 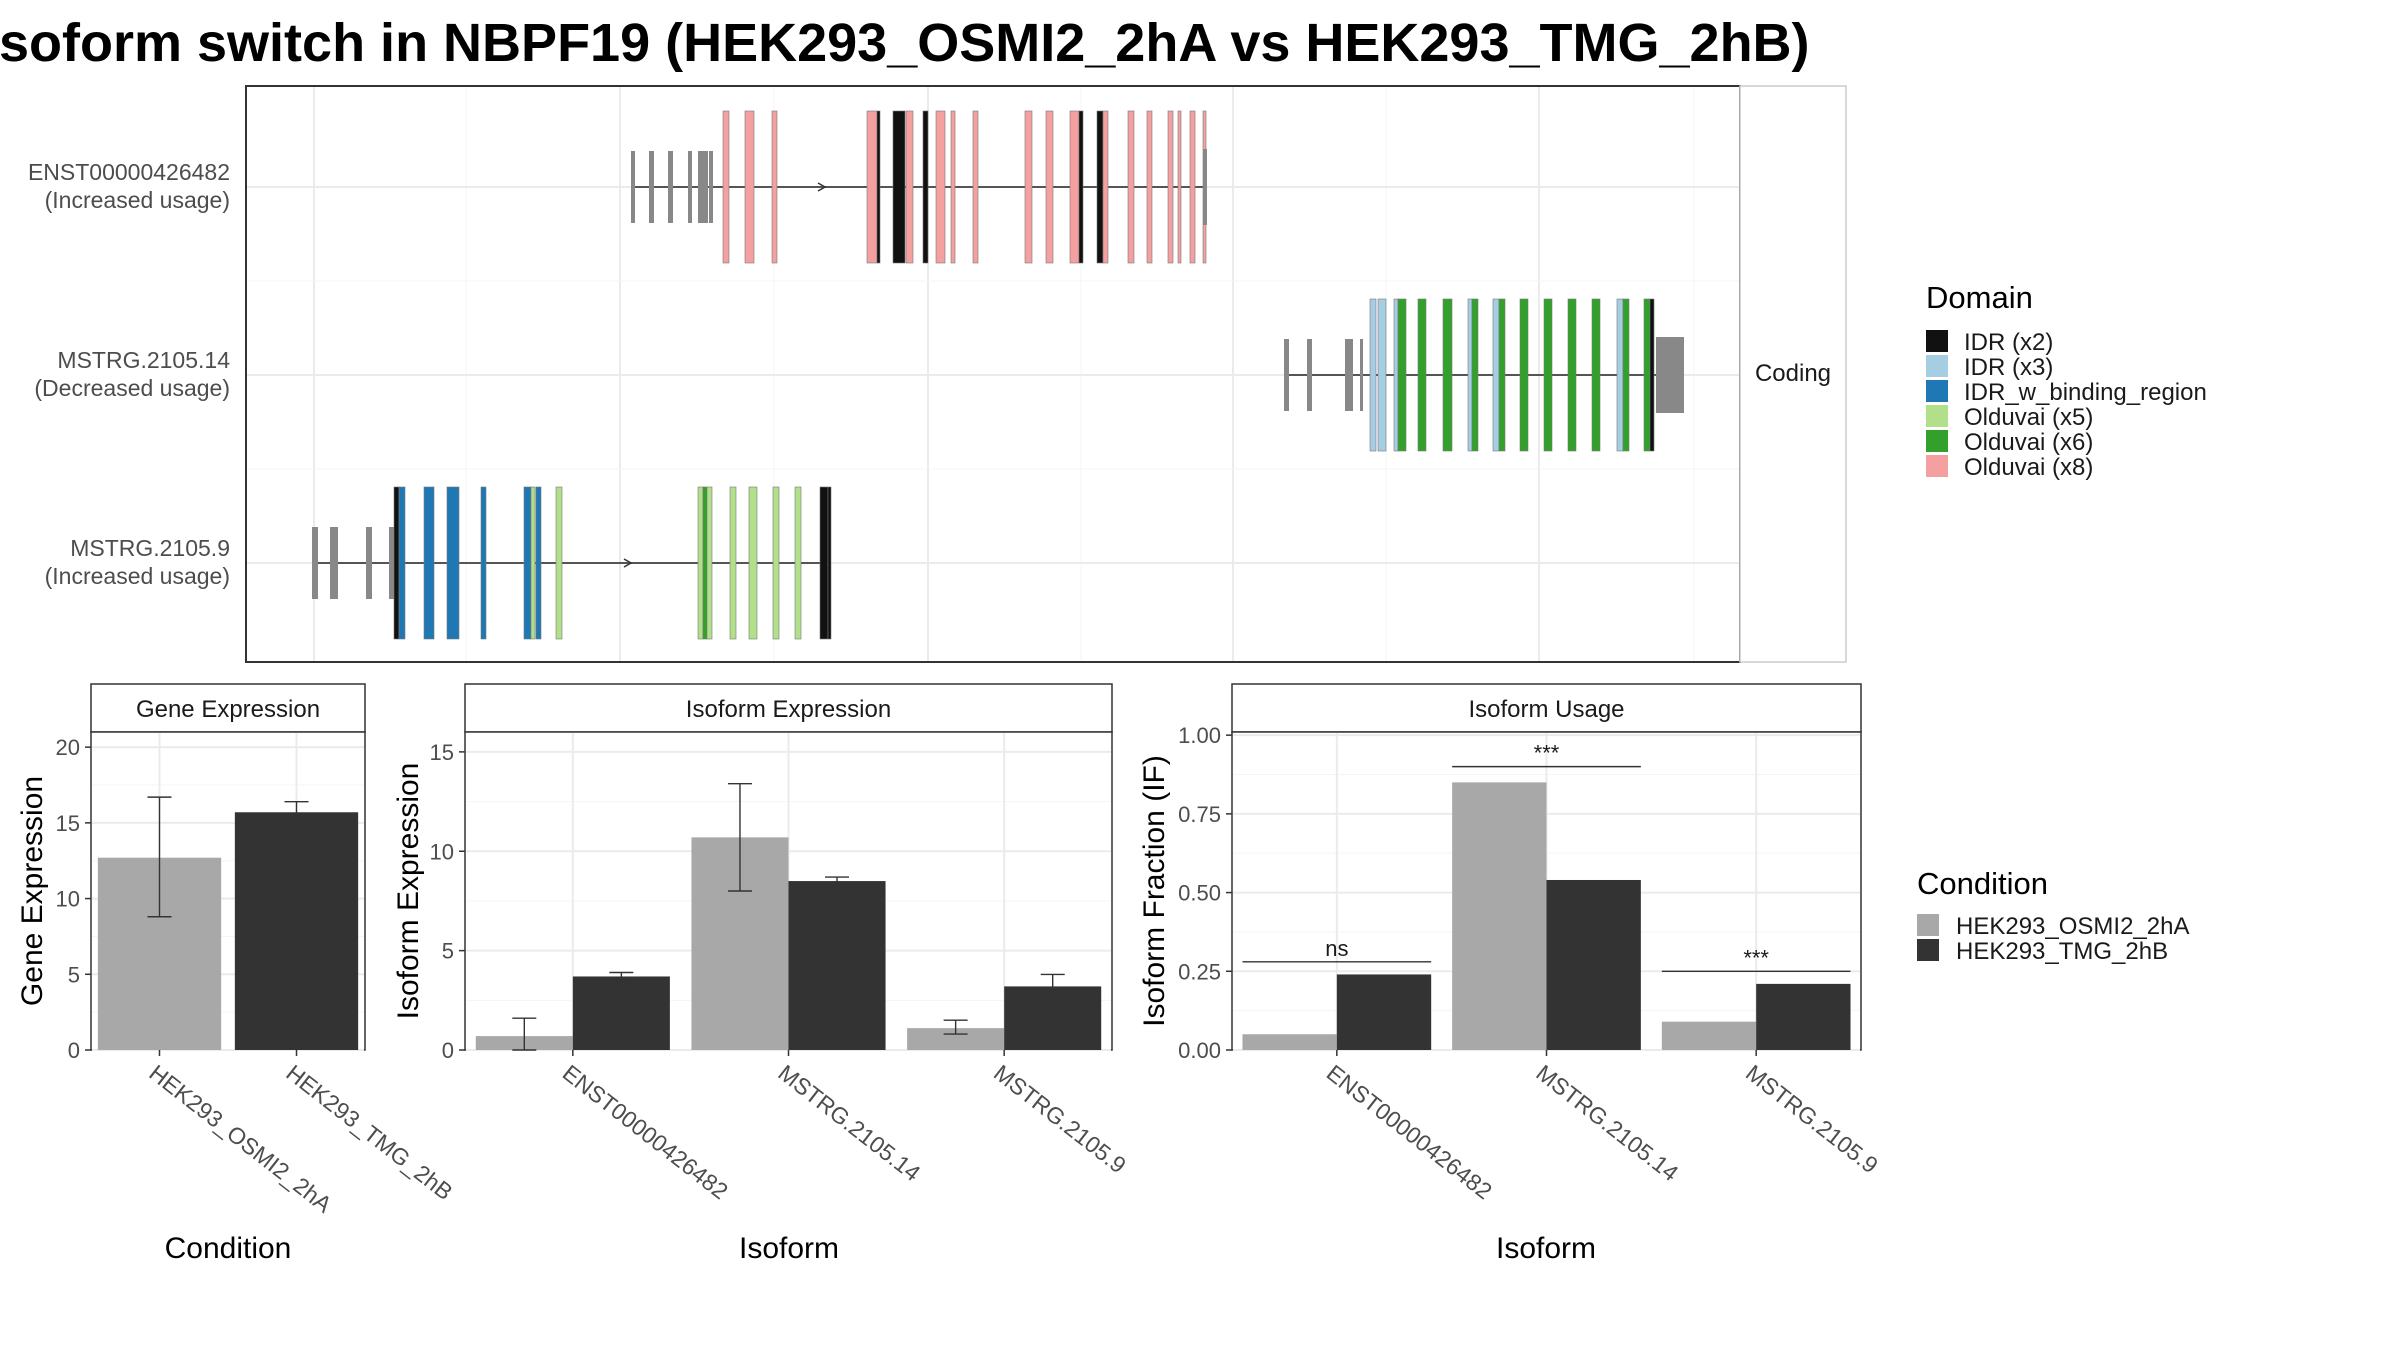 I want to click on transcript-label-id: MSTRG.2105.9, so click(x=150, y=548).